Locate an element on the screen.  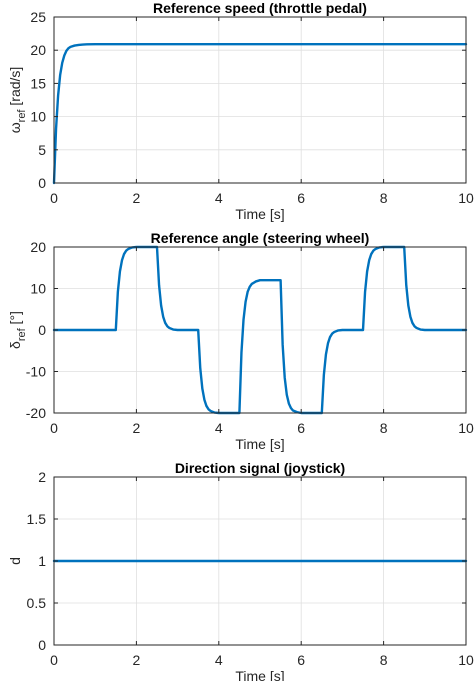
chart-1-y-tick-label-1: 5 is located at coordinates (42, 150).